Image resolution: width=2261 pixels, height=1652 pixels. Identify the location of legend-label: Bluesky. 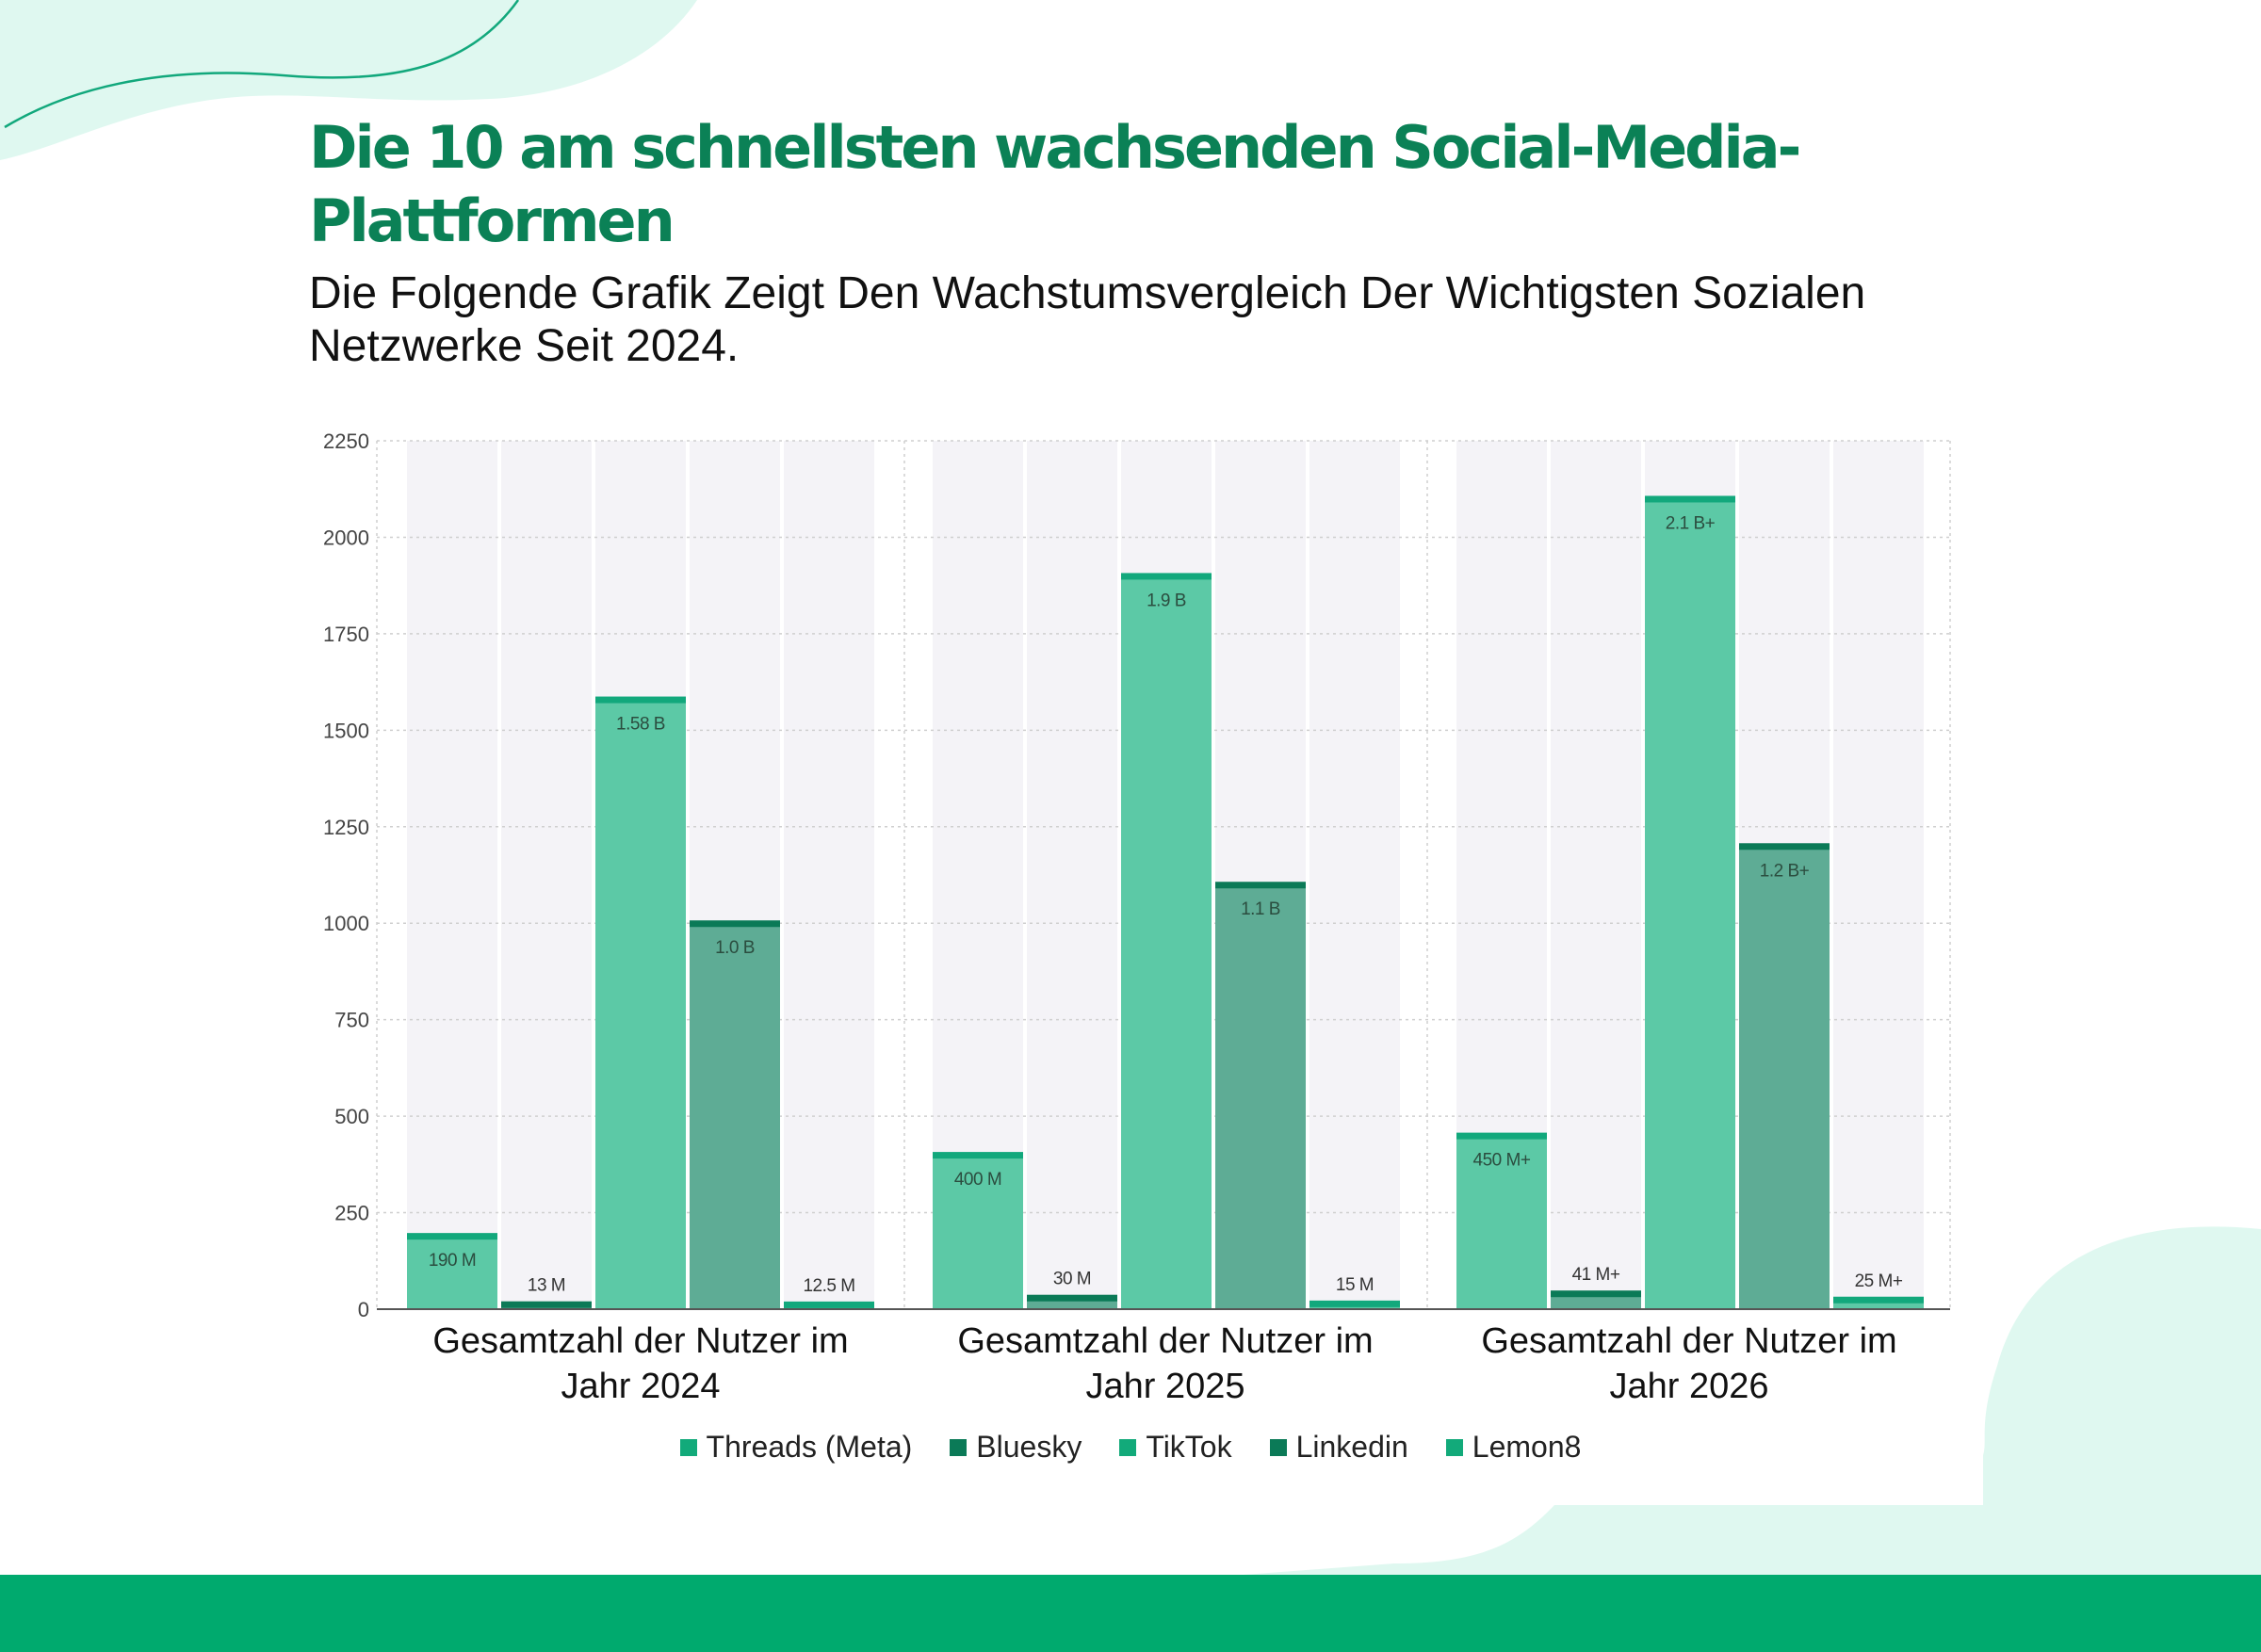
(1029, 1447).